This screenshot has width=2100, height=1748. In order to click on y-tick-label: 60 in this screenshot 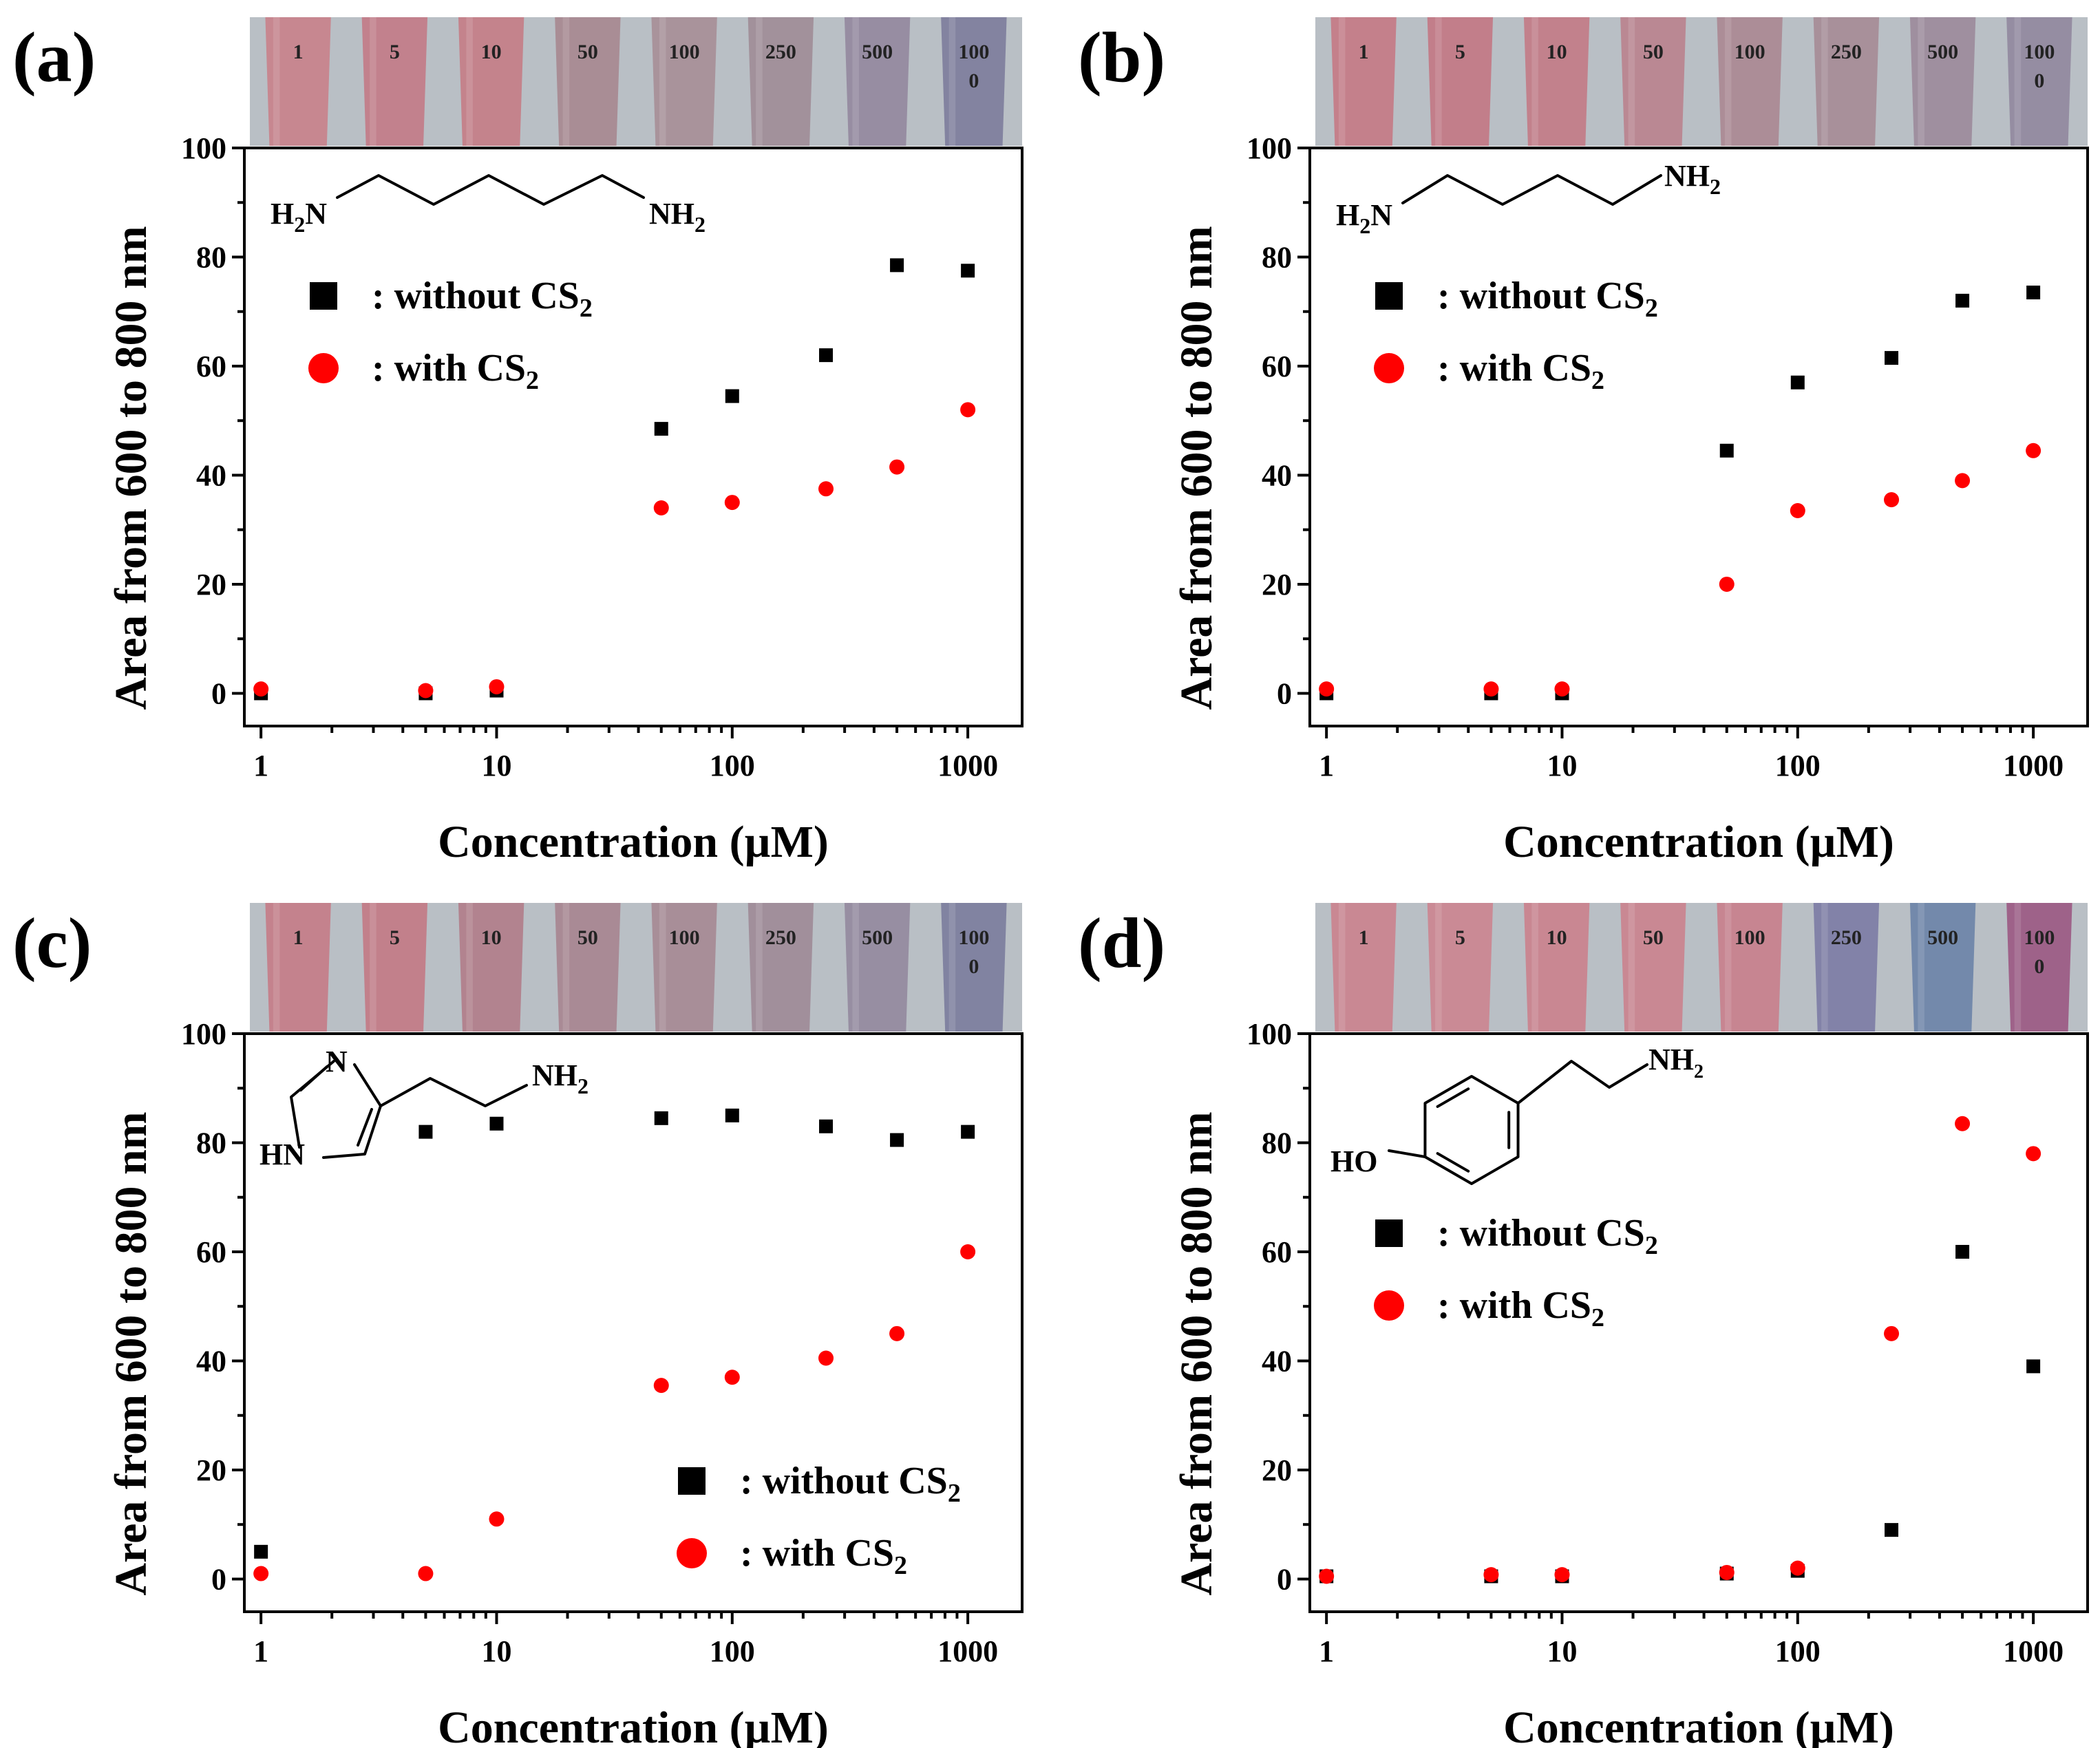, I will do `click(211, 1252)`.